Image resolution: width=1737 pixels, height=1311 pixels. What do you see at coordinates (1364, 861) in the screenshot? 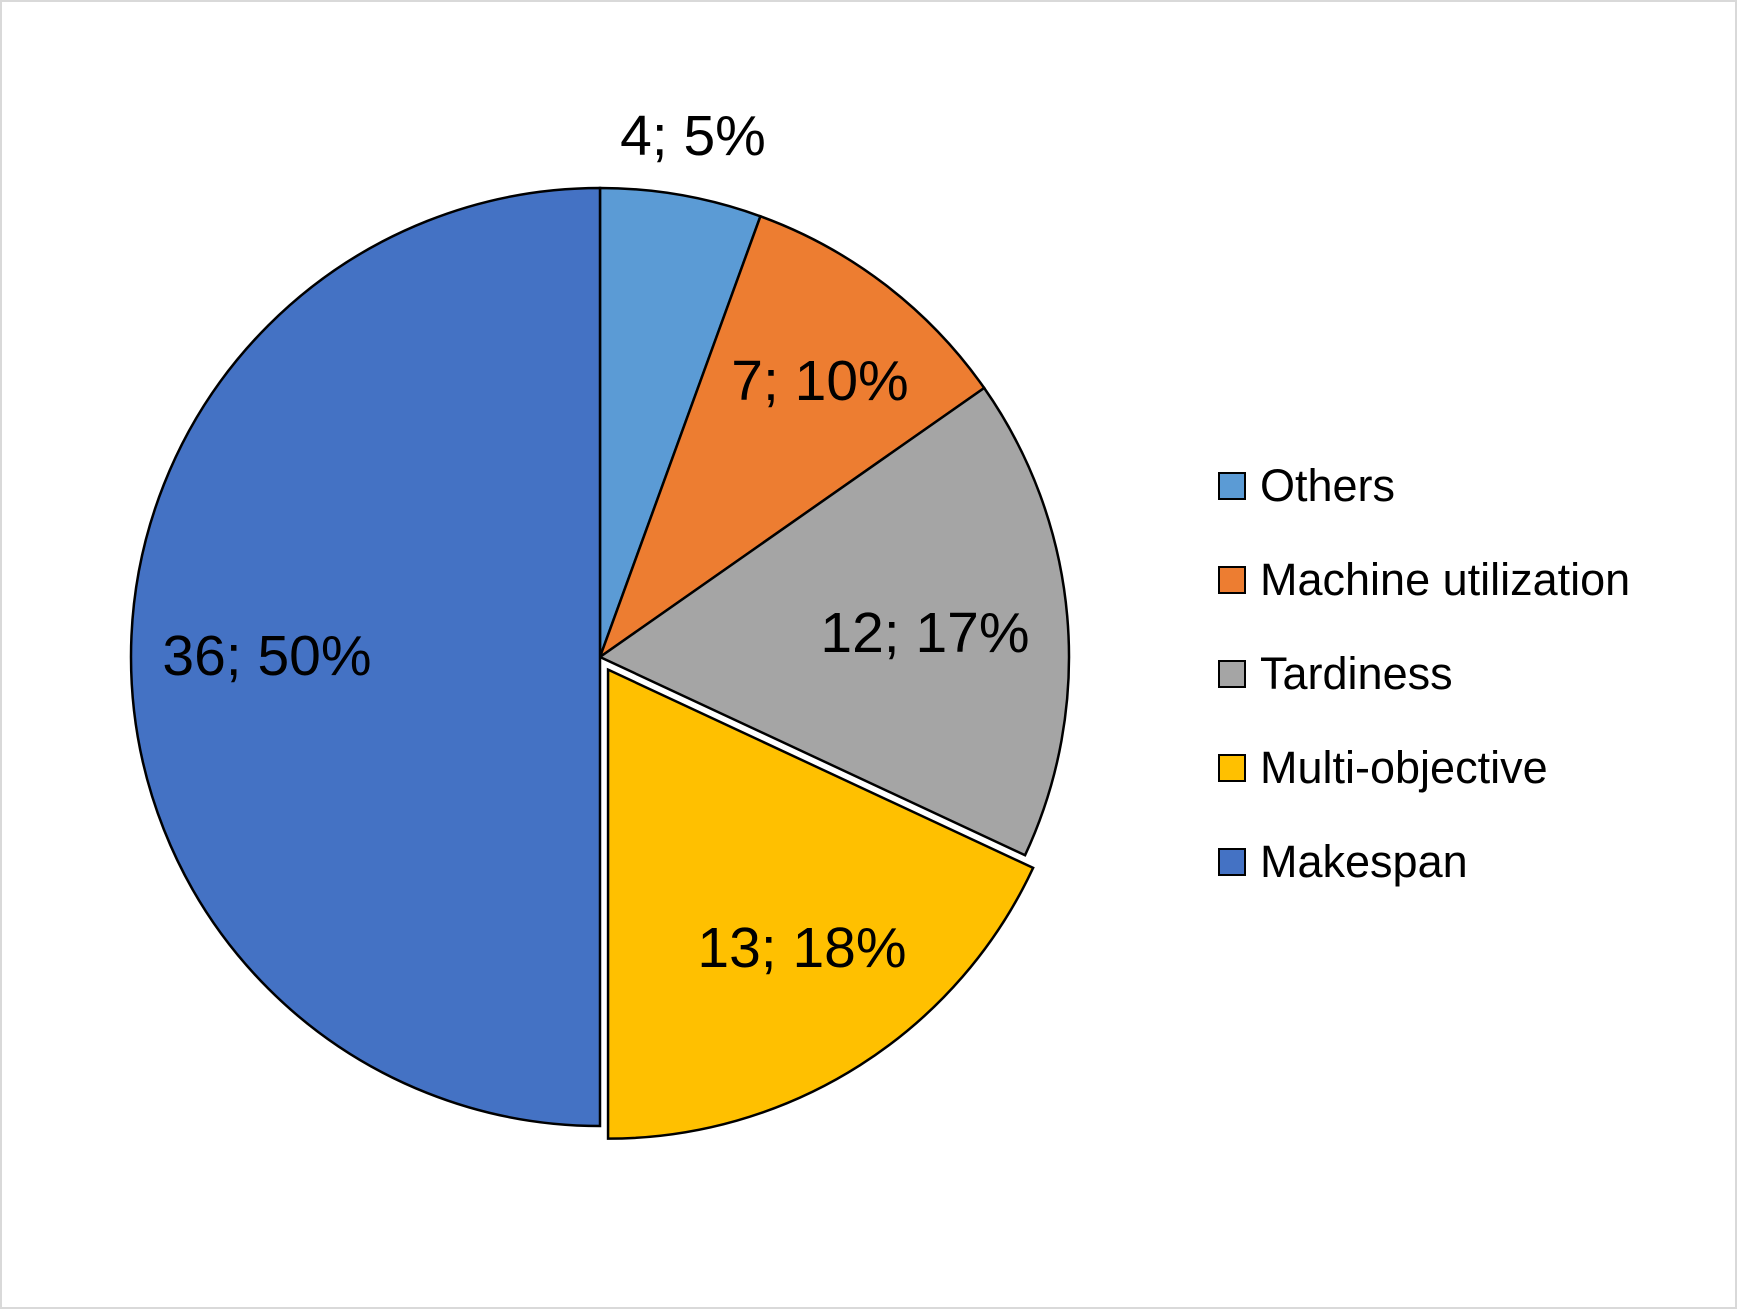
I see `legend-label-makespan: Makespan` at bounding box center [1364, 861].